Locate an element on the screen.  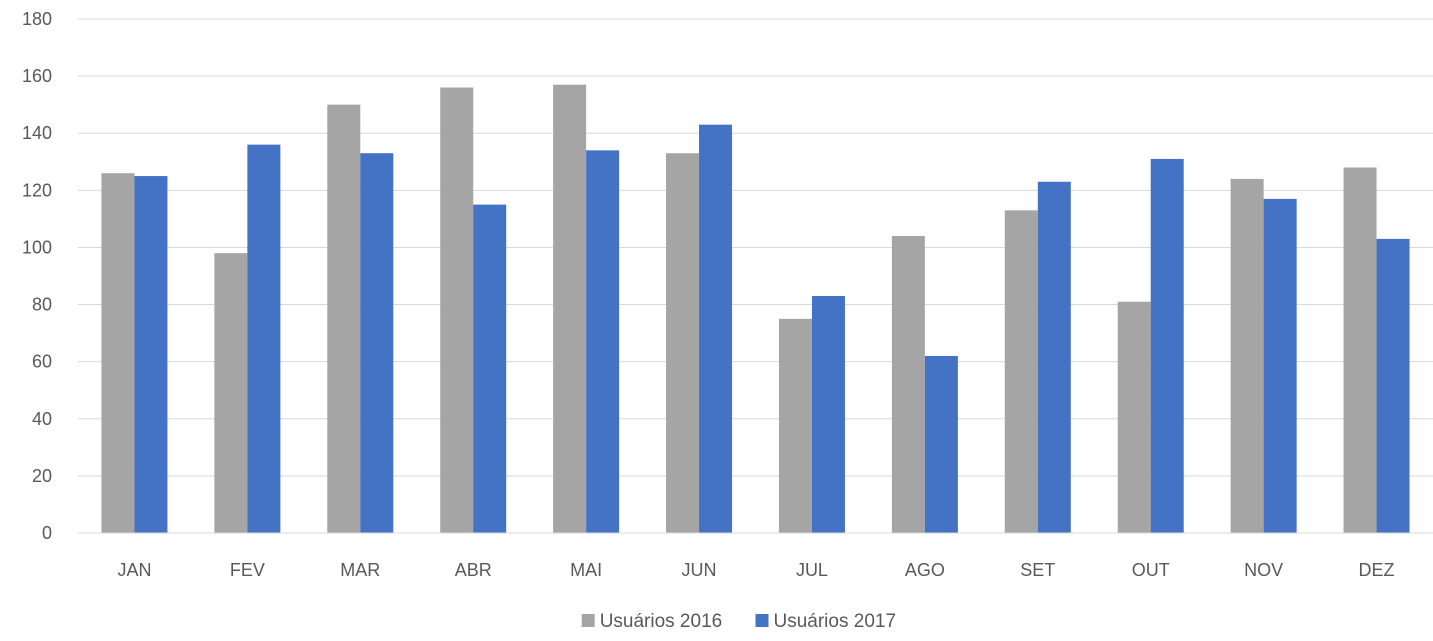
y-tick-label: 180 is located at coordinates (37, 19).